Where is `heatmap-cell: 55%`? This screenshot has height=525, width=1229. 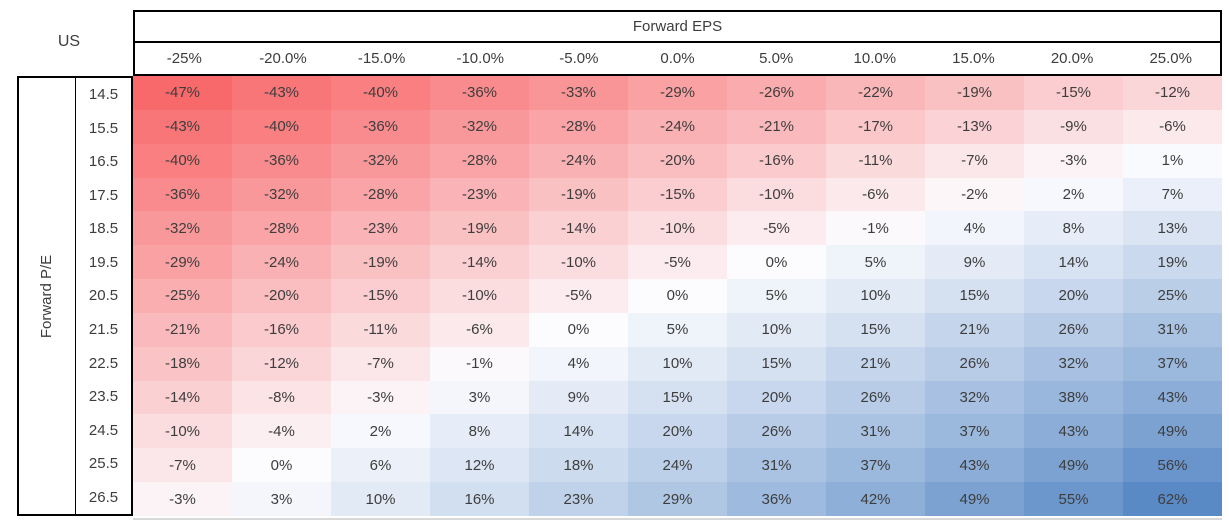
heatmap-cell: 55% is located at coordinates (1073, 499).